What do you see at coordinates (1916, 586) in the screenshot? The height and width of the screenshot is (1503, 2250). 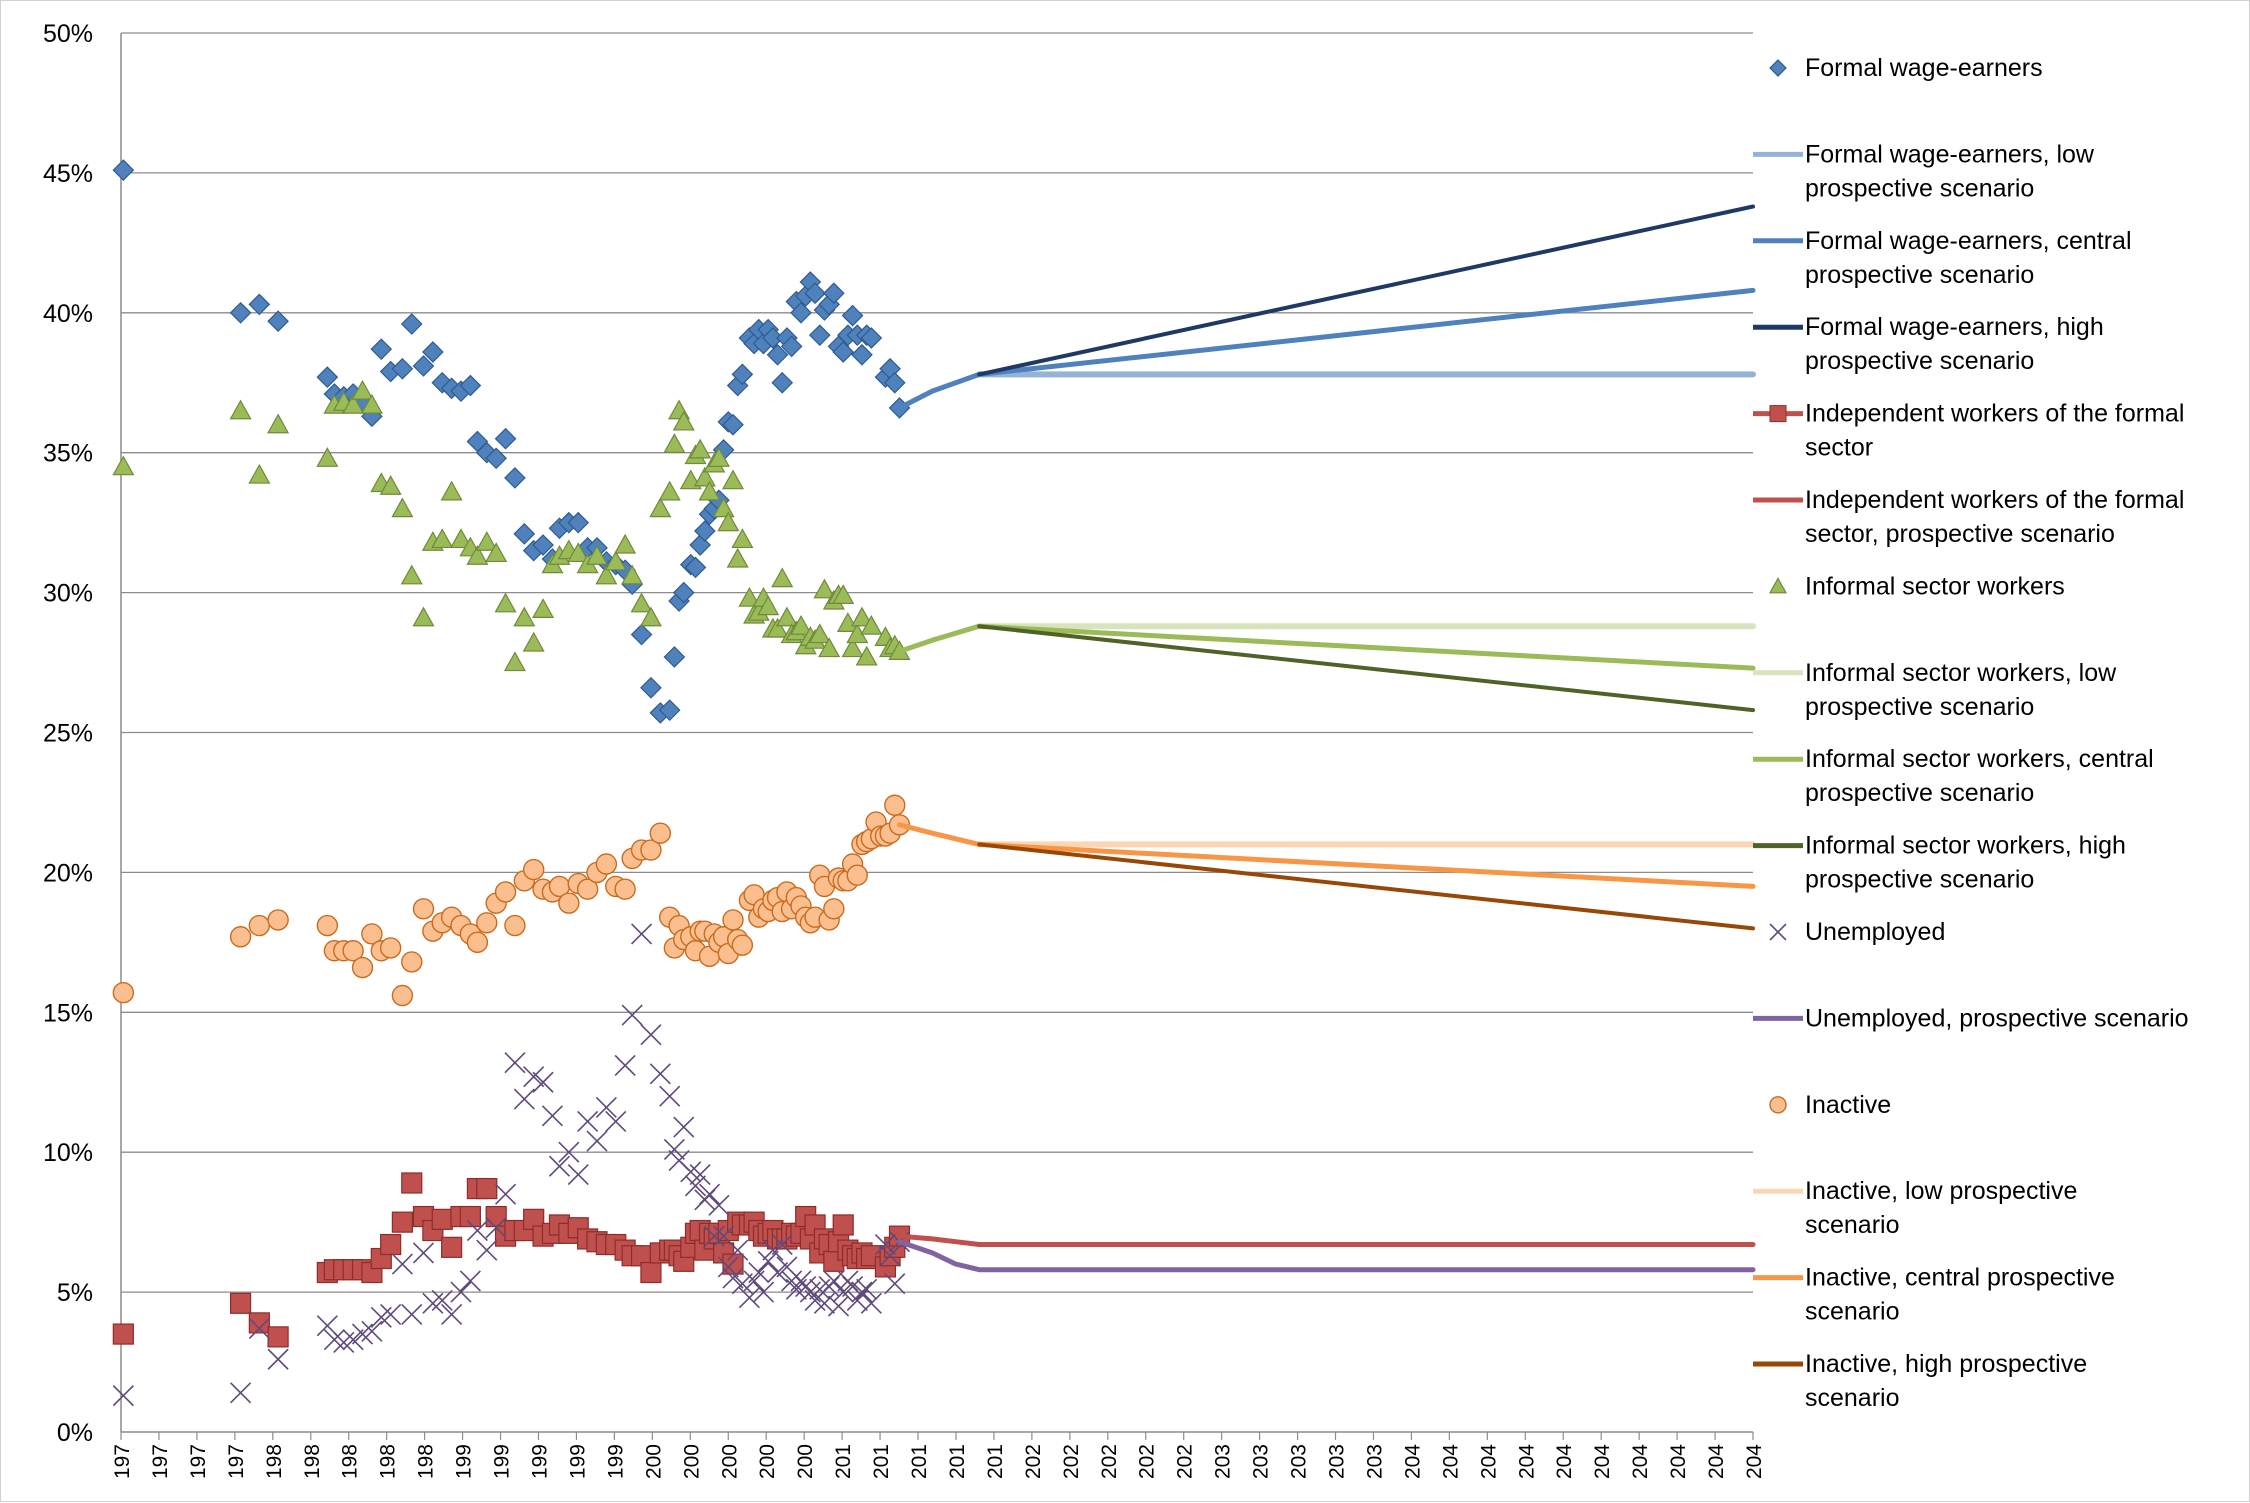 I see `legend-item: Informal sector workers` at bounding box center [1916, 586].